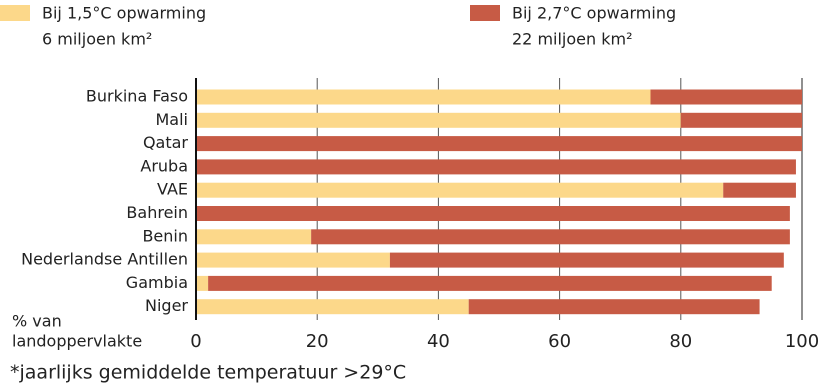  I want to click on y-tick-label: VAE, so click(172, 189).